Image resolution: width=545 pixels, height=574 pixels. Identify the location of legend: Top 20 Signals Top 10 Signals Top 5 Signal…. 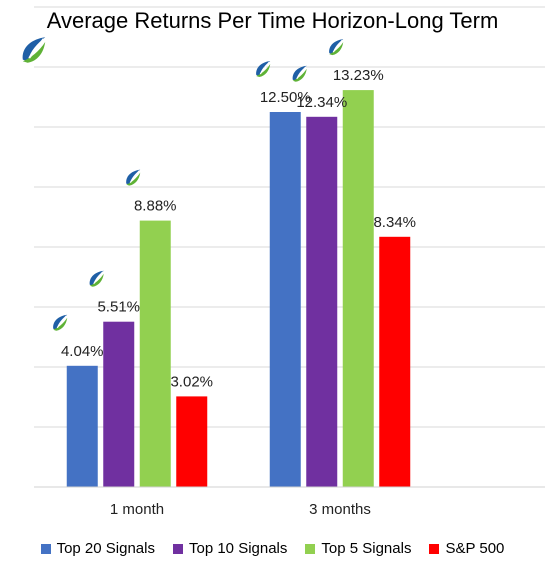
(272, 548).